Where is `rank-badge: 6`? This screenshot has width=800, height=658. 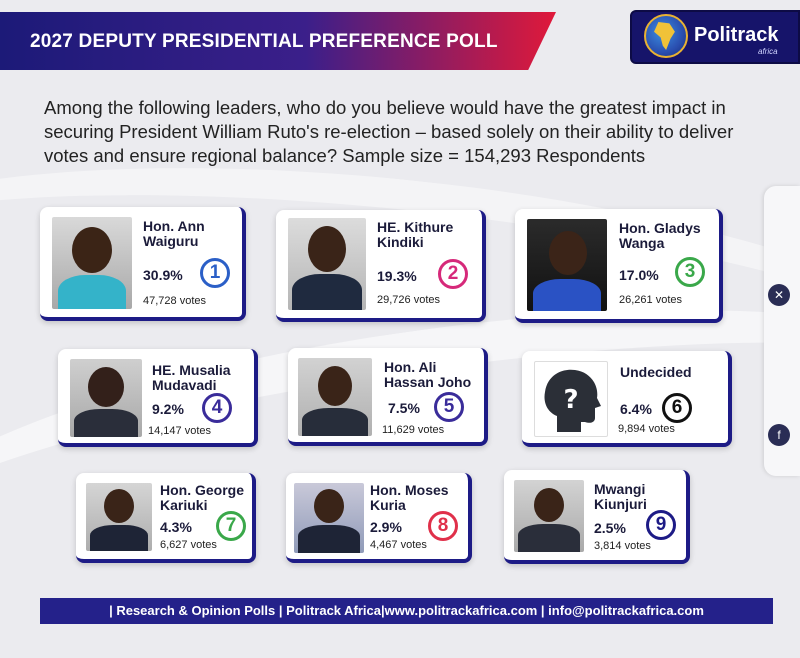
rank-badge: 6 is located at coordinates (677, 408).